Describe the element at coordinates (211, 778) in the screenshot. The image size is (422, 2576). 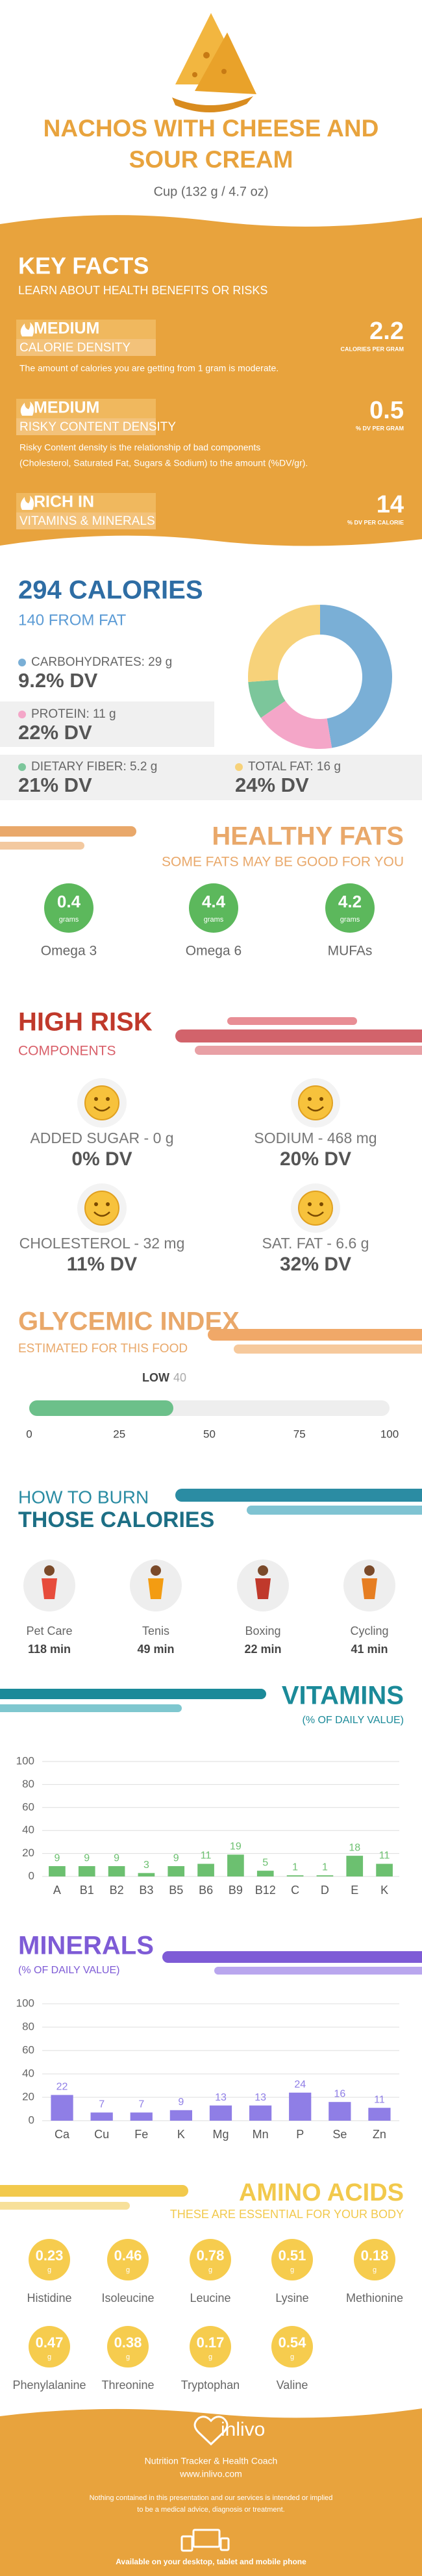
I see `row-band` at that location.